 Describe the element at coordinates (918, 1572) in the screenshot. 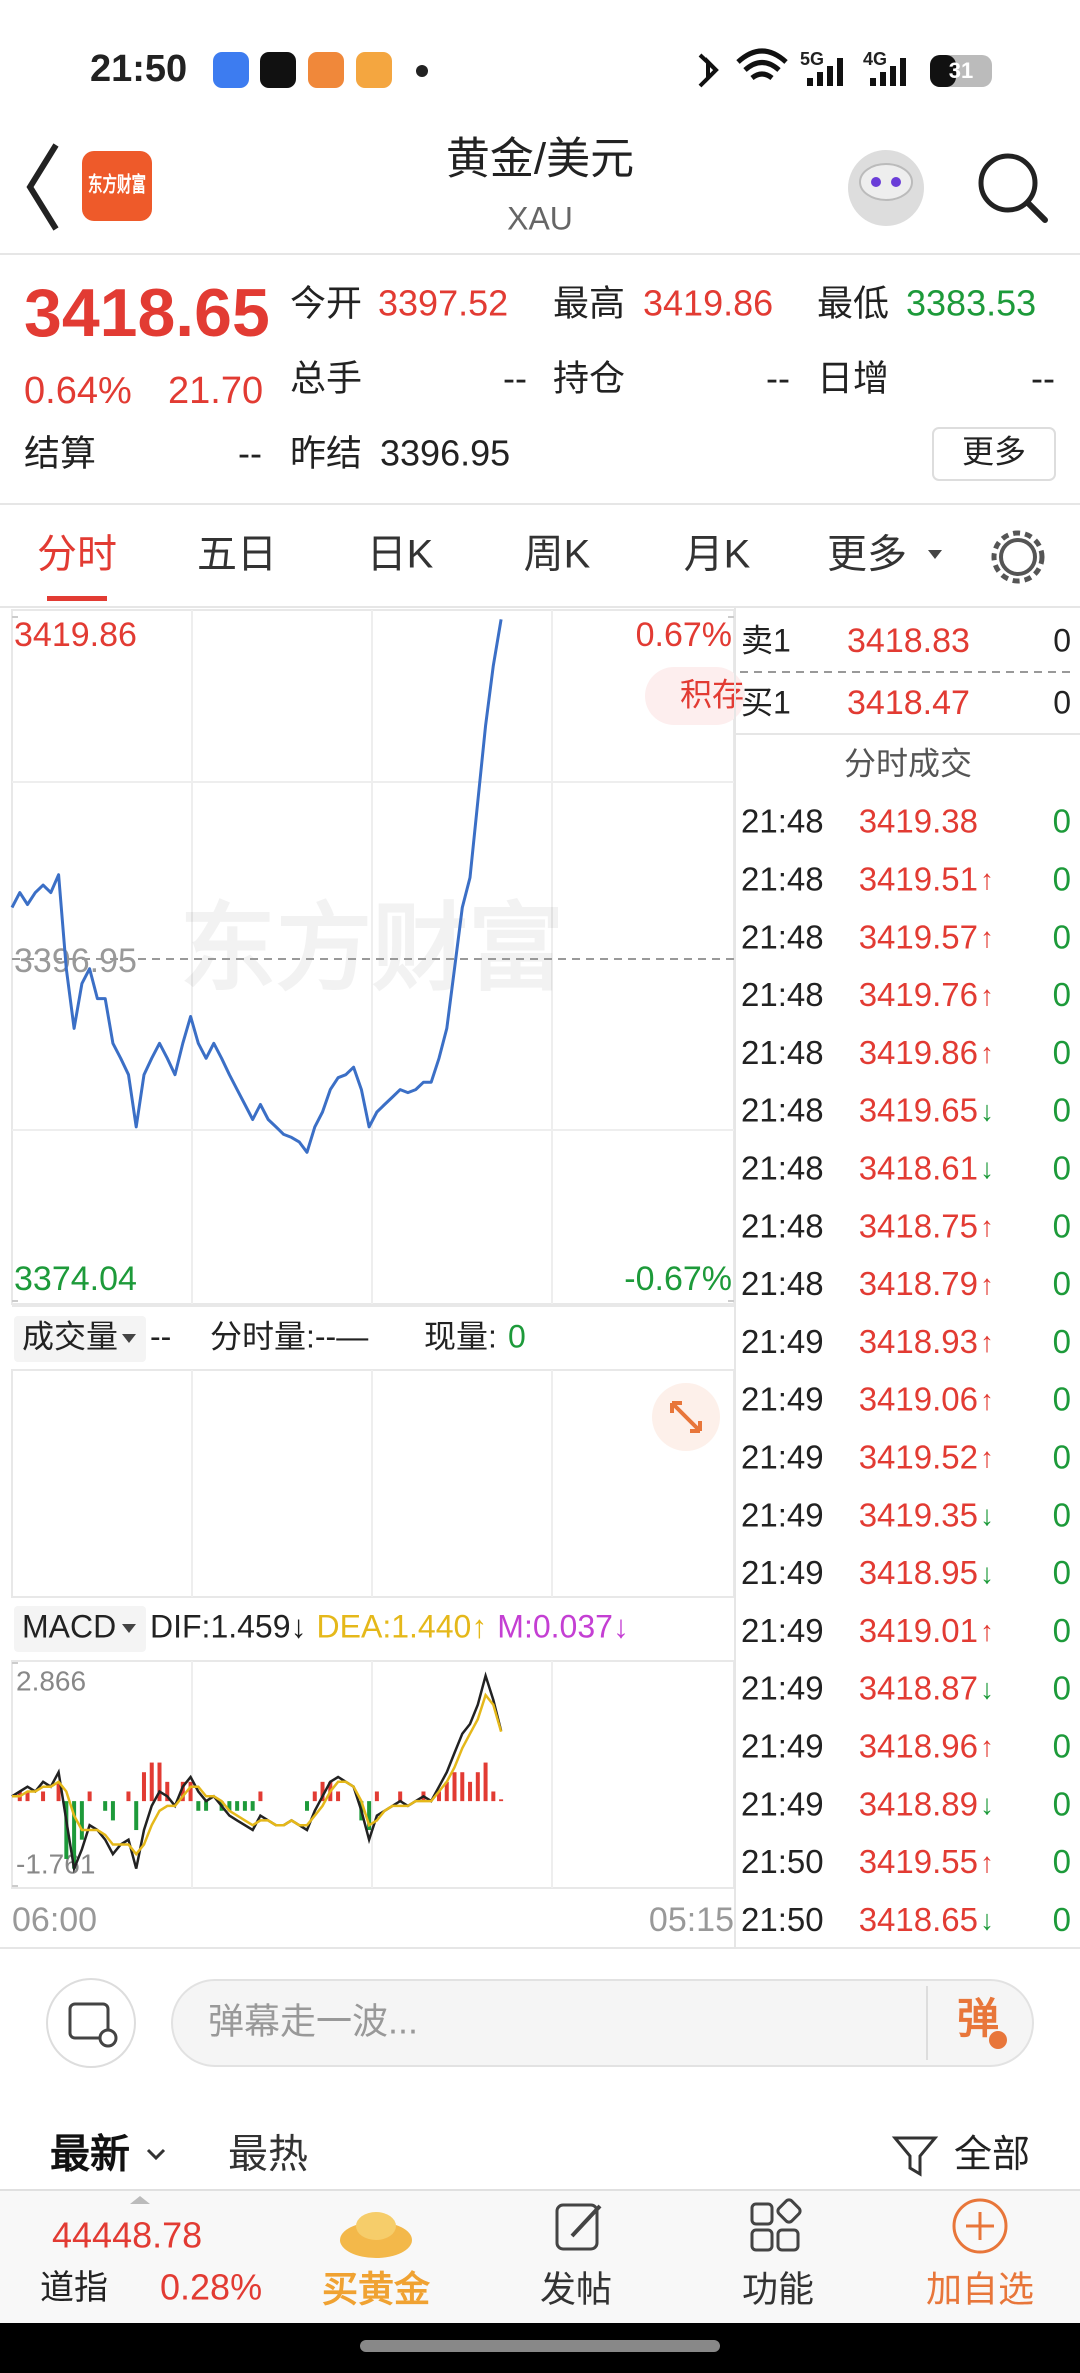

I see `trade-price: 3418.95` at that location.